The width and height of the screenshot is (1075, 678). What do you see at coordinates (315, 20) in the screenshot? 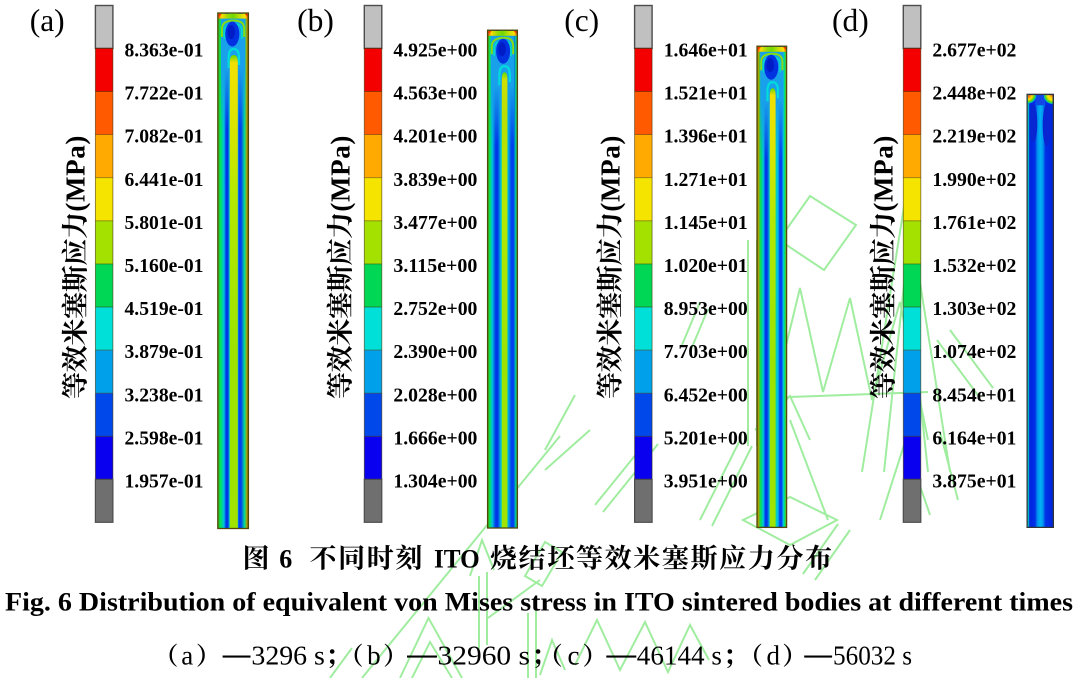
I see `svg-text: (b)` at bounding box center [315, 20].